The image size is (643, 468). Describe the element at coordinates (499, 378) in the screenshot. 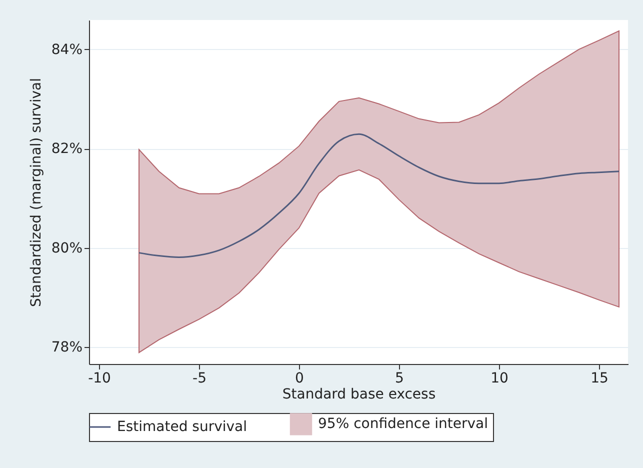

I see `x-tick-label: 10` at that location.